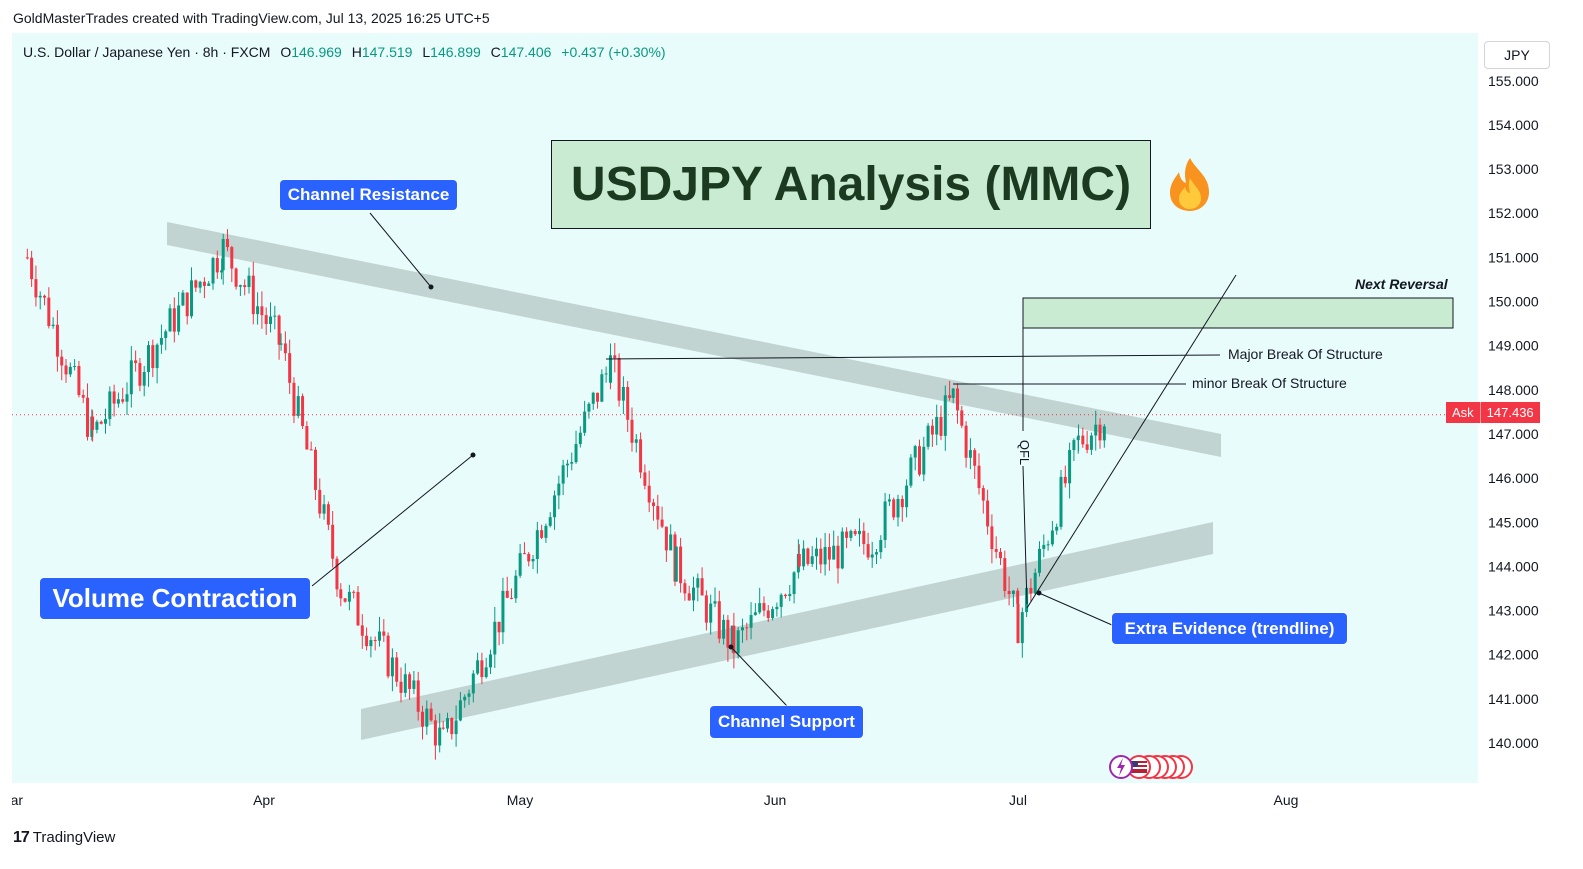 This screenshot has width=1583, height=869. Describe the element at coordinates (356, 52) in the screenshot. I see `high-key: H` at that location.